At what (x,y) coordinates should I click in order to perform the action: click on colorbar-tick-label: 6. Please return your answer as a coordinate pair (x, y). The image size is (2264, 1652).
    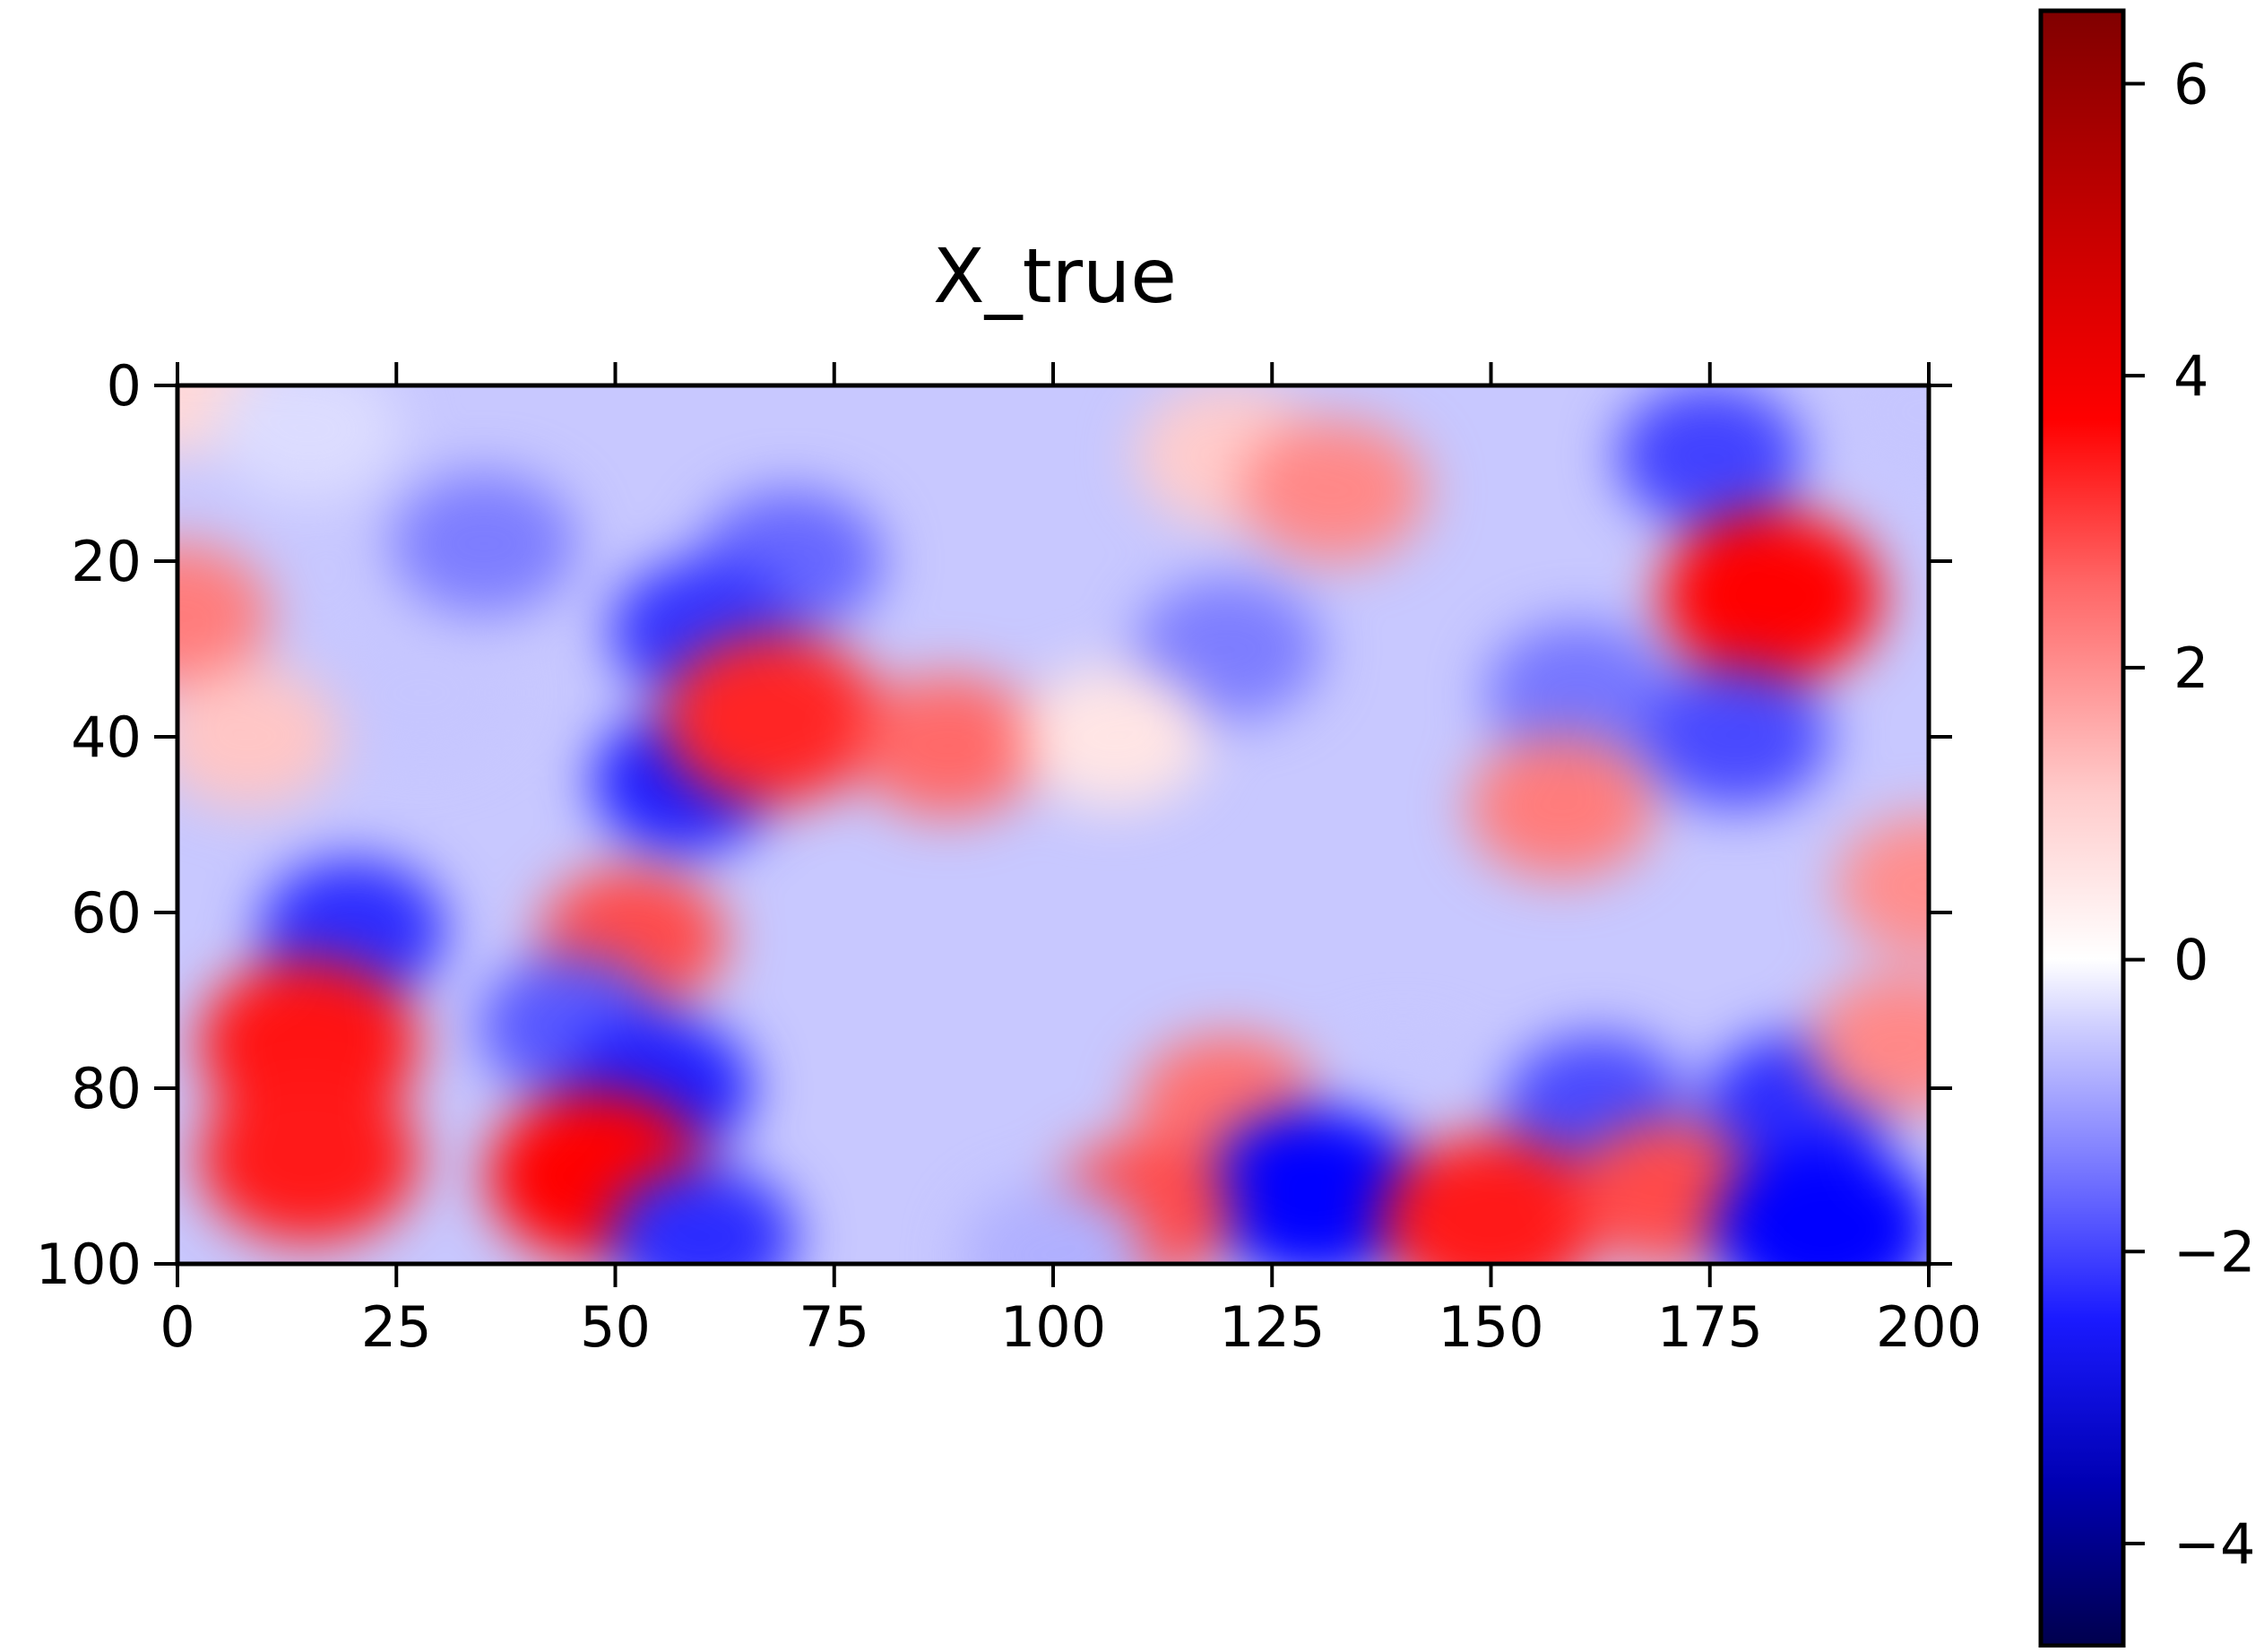
    Looking at the image, I should click on (2190, 84).